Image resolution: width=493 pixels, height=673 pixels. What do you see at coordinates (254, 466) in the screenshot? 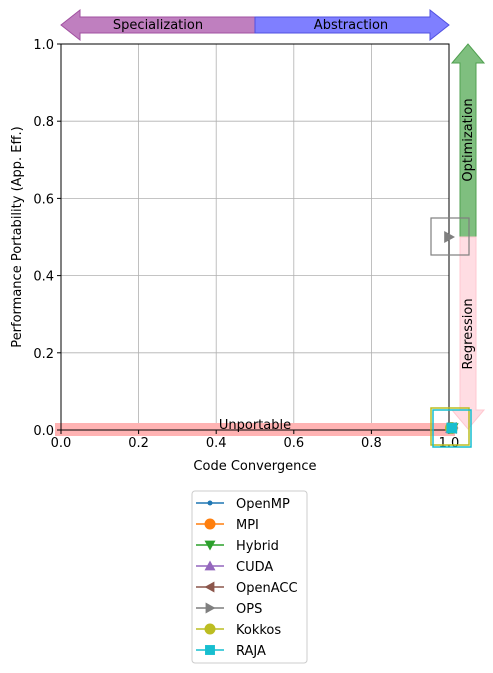
I see `x-axis-label: Code Convergence` at bounding box center [254, 466].